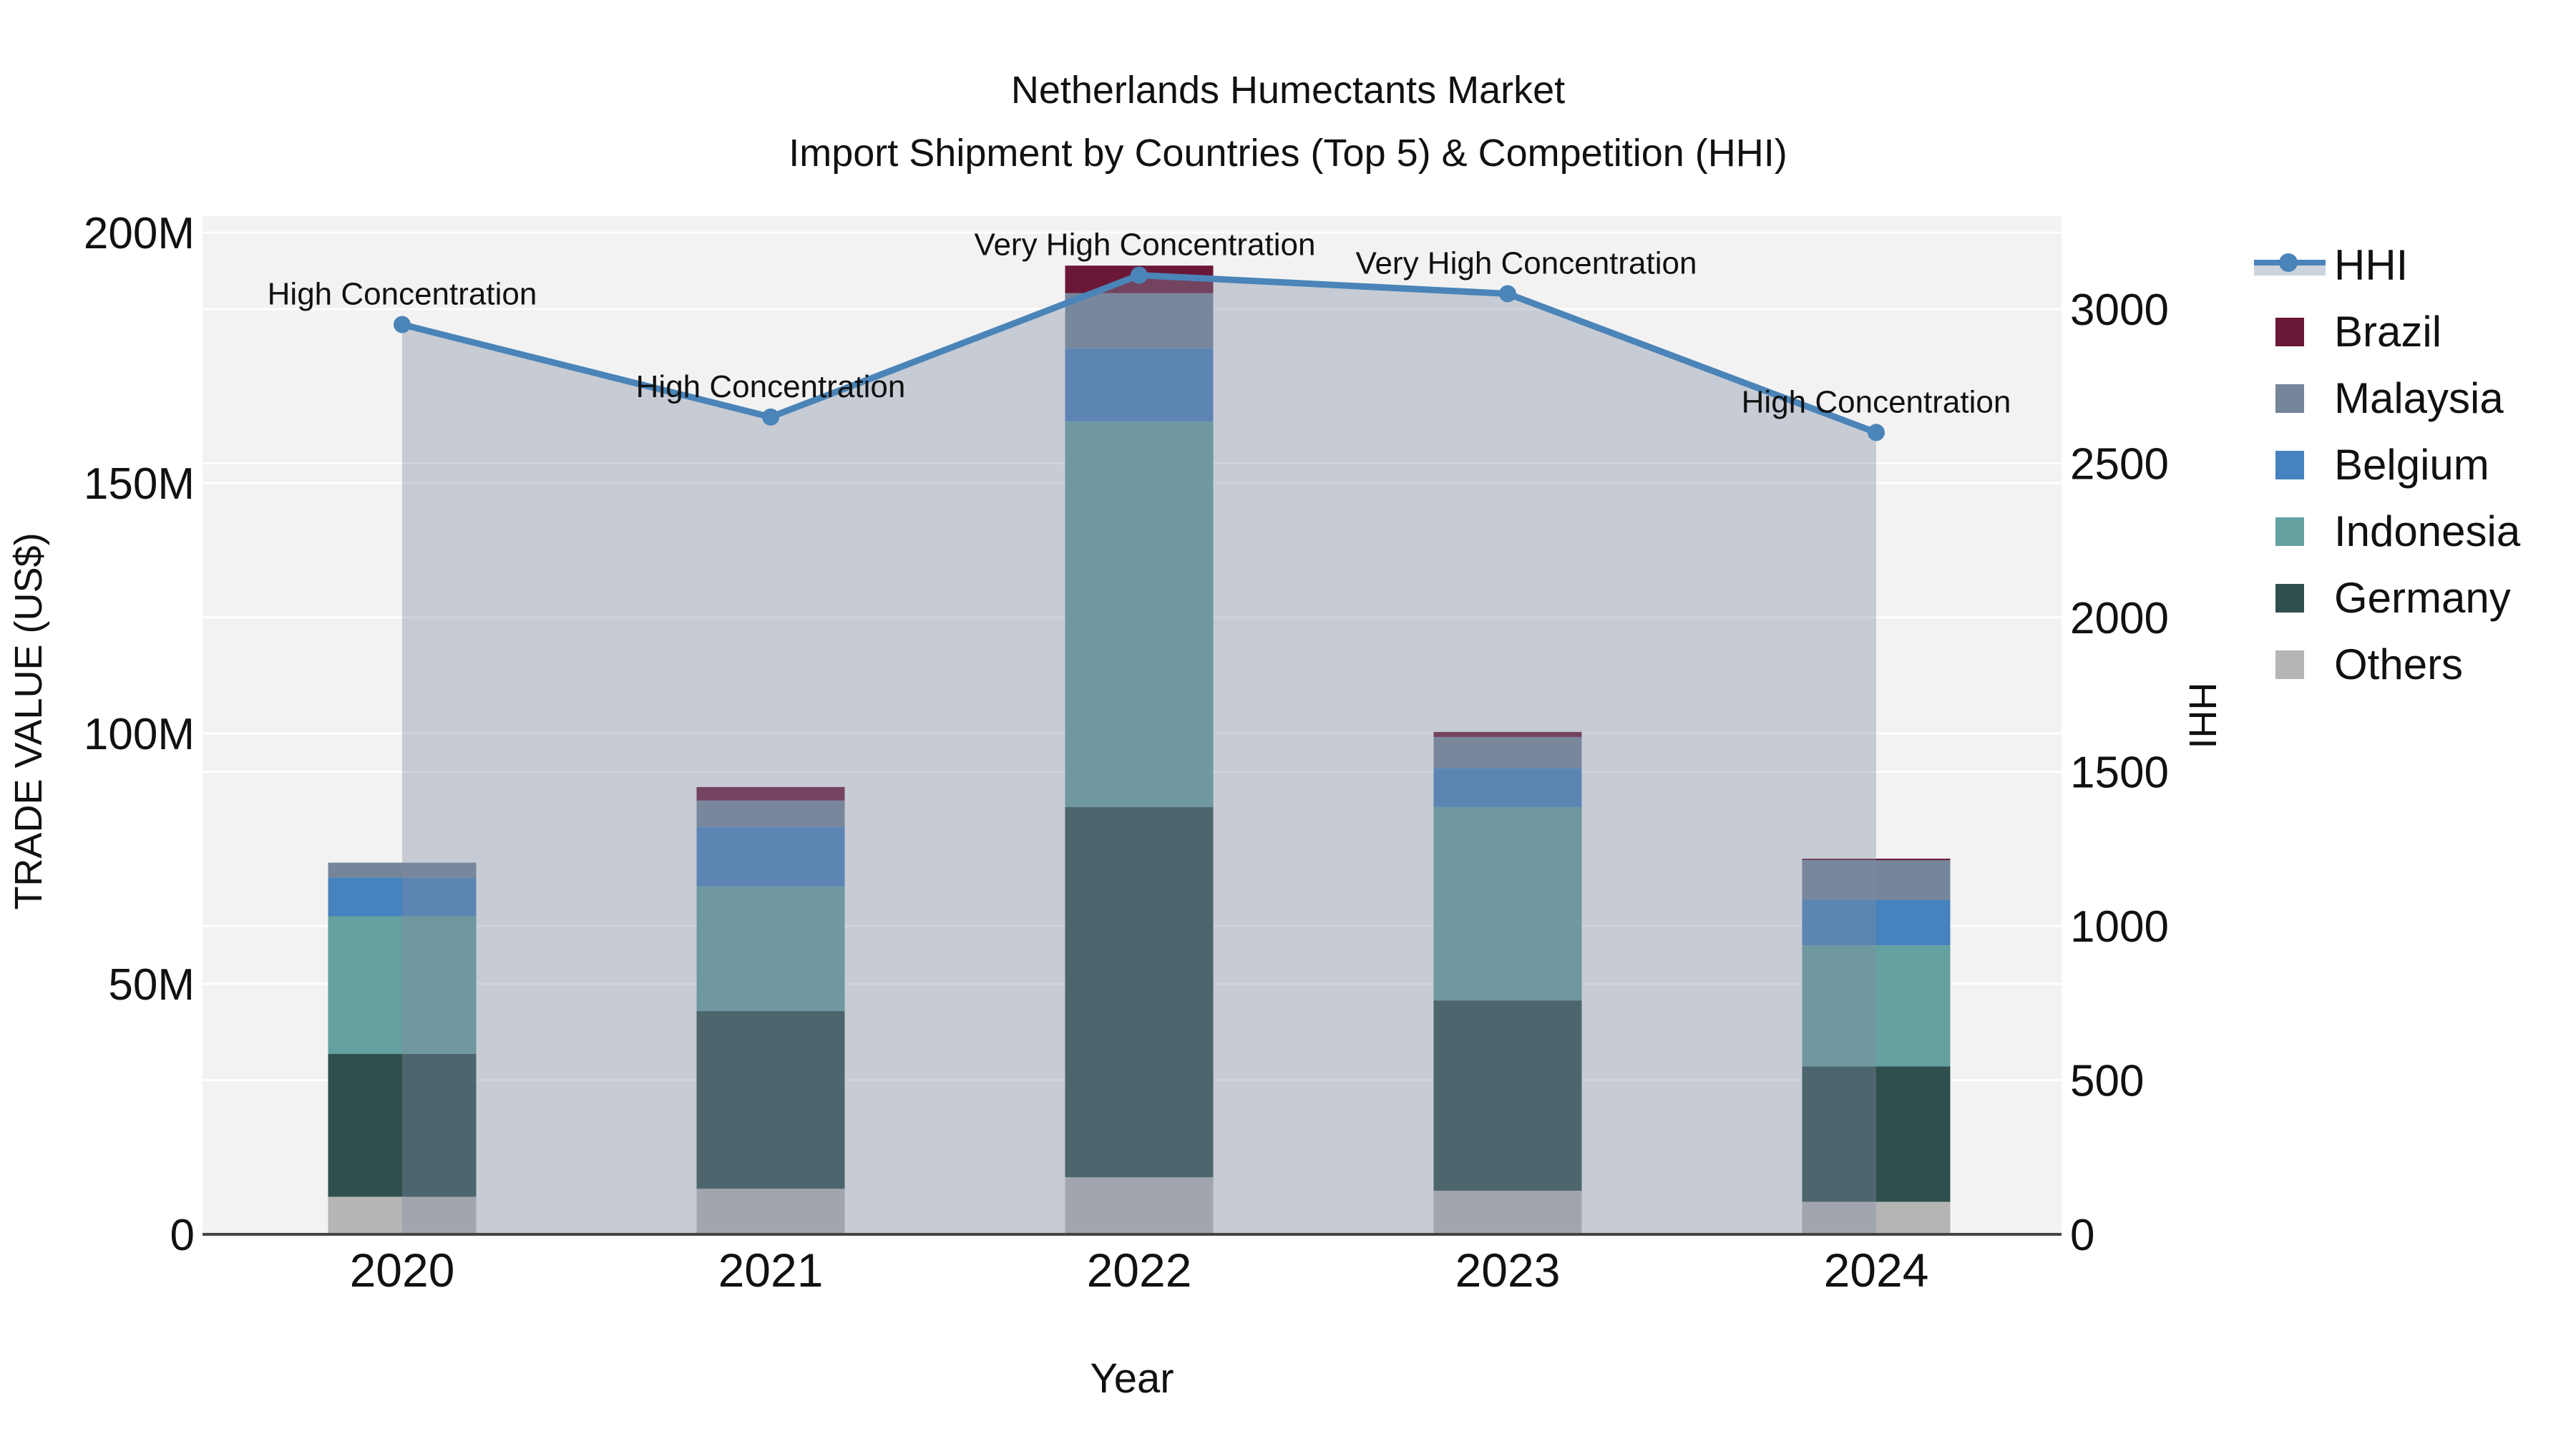 This screenshot has height=1449, width=2576. What do you see at coordinates (402, 1270) in the screenshot?
I see `x-tick-2020: 2020` at bounding box center [402, 1270].